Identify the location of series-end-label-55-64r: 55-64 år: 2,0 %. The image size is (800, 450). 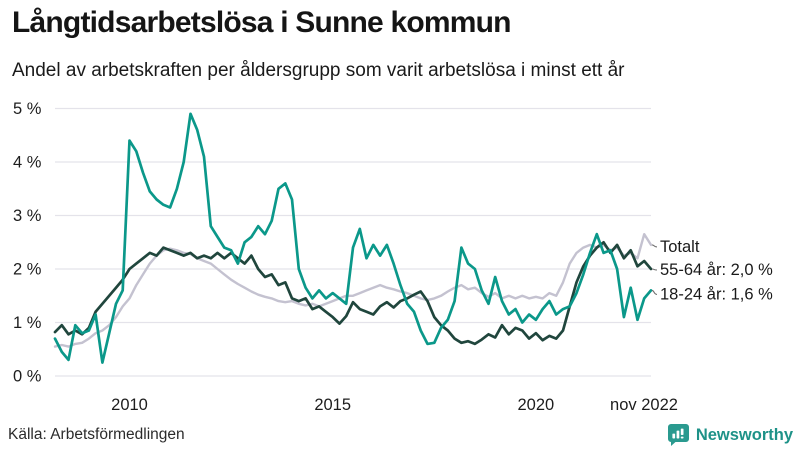
(716, 270).